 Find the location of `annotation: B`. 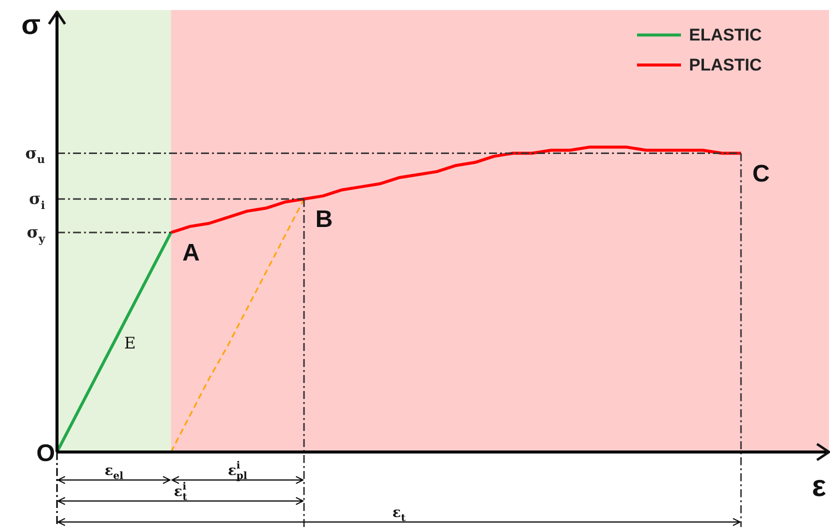

annotation: B is located at coordinates (324, 219).